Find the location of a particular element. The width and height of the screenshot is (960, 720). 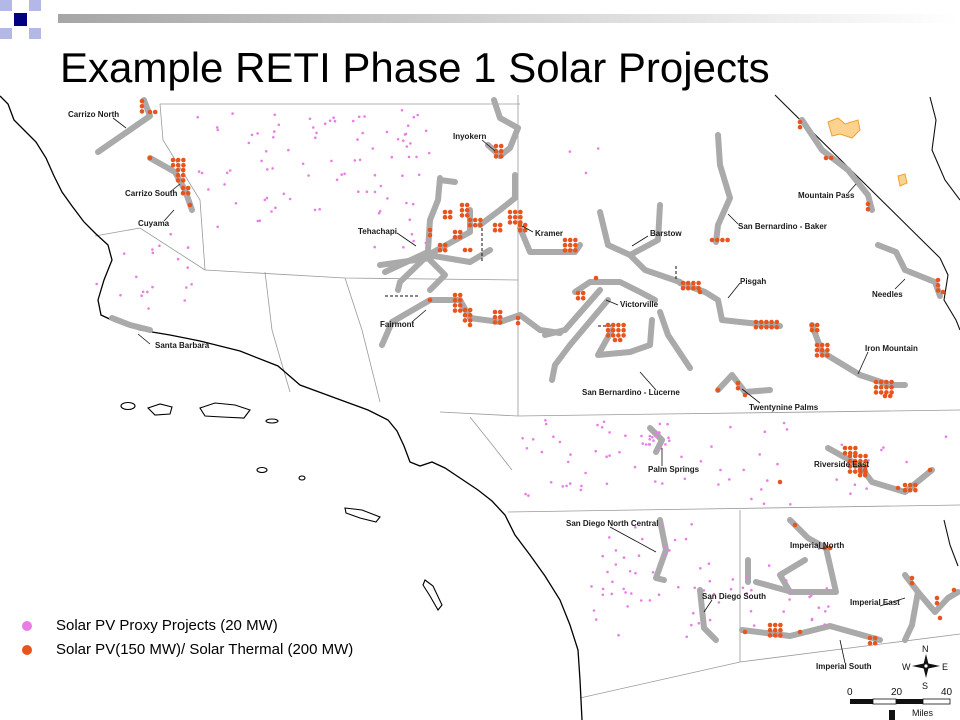

island is located at coordinates (225, 410).